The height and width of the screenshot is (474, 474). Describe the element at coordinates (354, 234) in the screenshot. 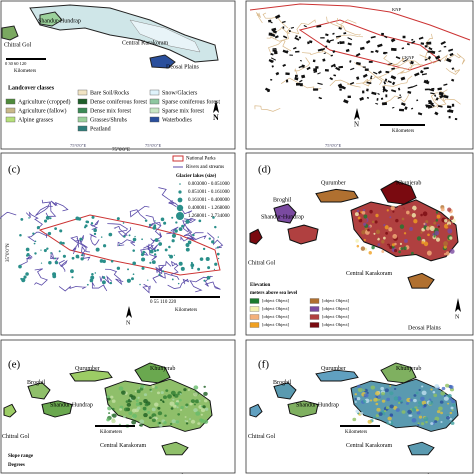

I see `park-maps` at that location.